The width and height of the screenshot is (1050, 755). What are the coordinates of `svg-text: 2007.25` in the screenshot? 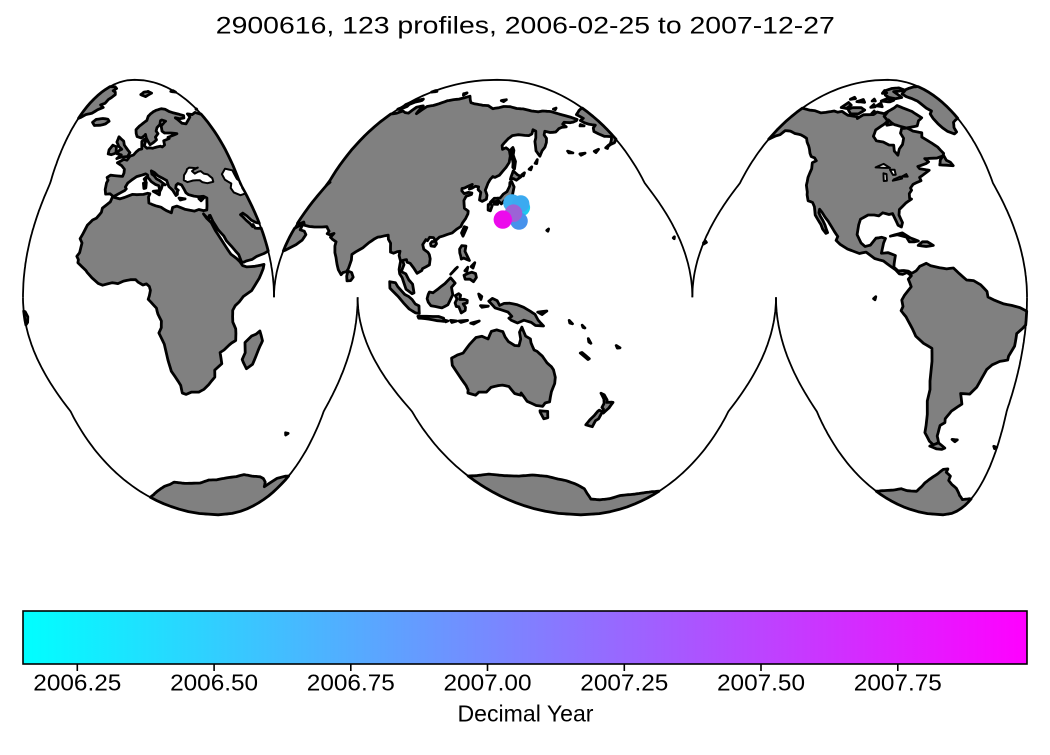 It's located at (624, 683).